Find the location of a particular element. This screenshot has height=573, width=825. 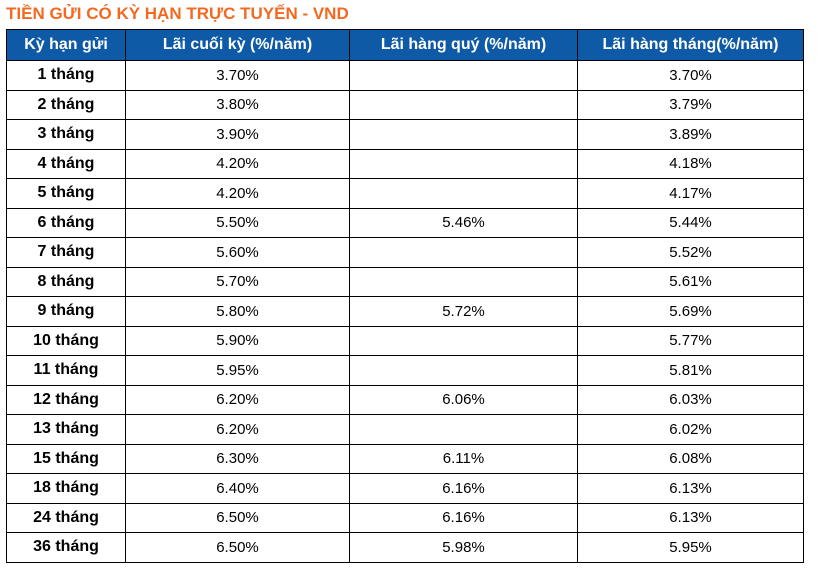

end-of-term-rate-cell: 6.40% is located at coordinates (237, 488).